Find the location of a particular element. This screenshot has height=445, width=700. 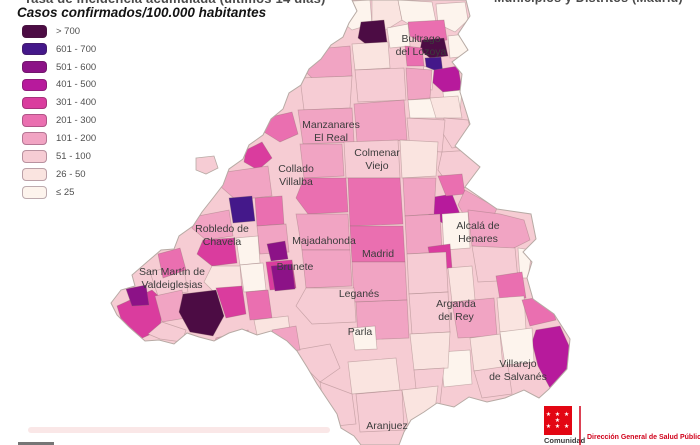

legend-row: 401 - 500 is located at coordinates (59, 85).